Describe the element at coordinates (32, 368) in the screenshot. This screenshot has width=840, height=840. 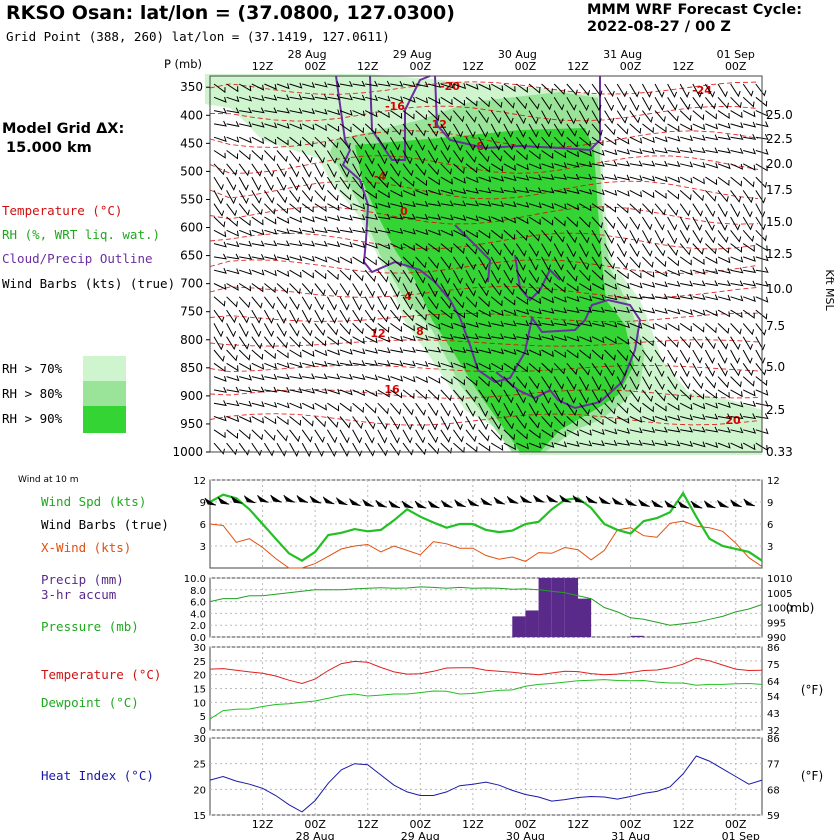
I see `legend-rh70: RH > 70%` at that location.